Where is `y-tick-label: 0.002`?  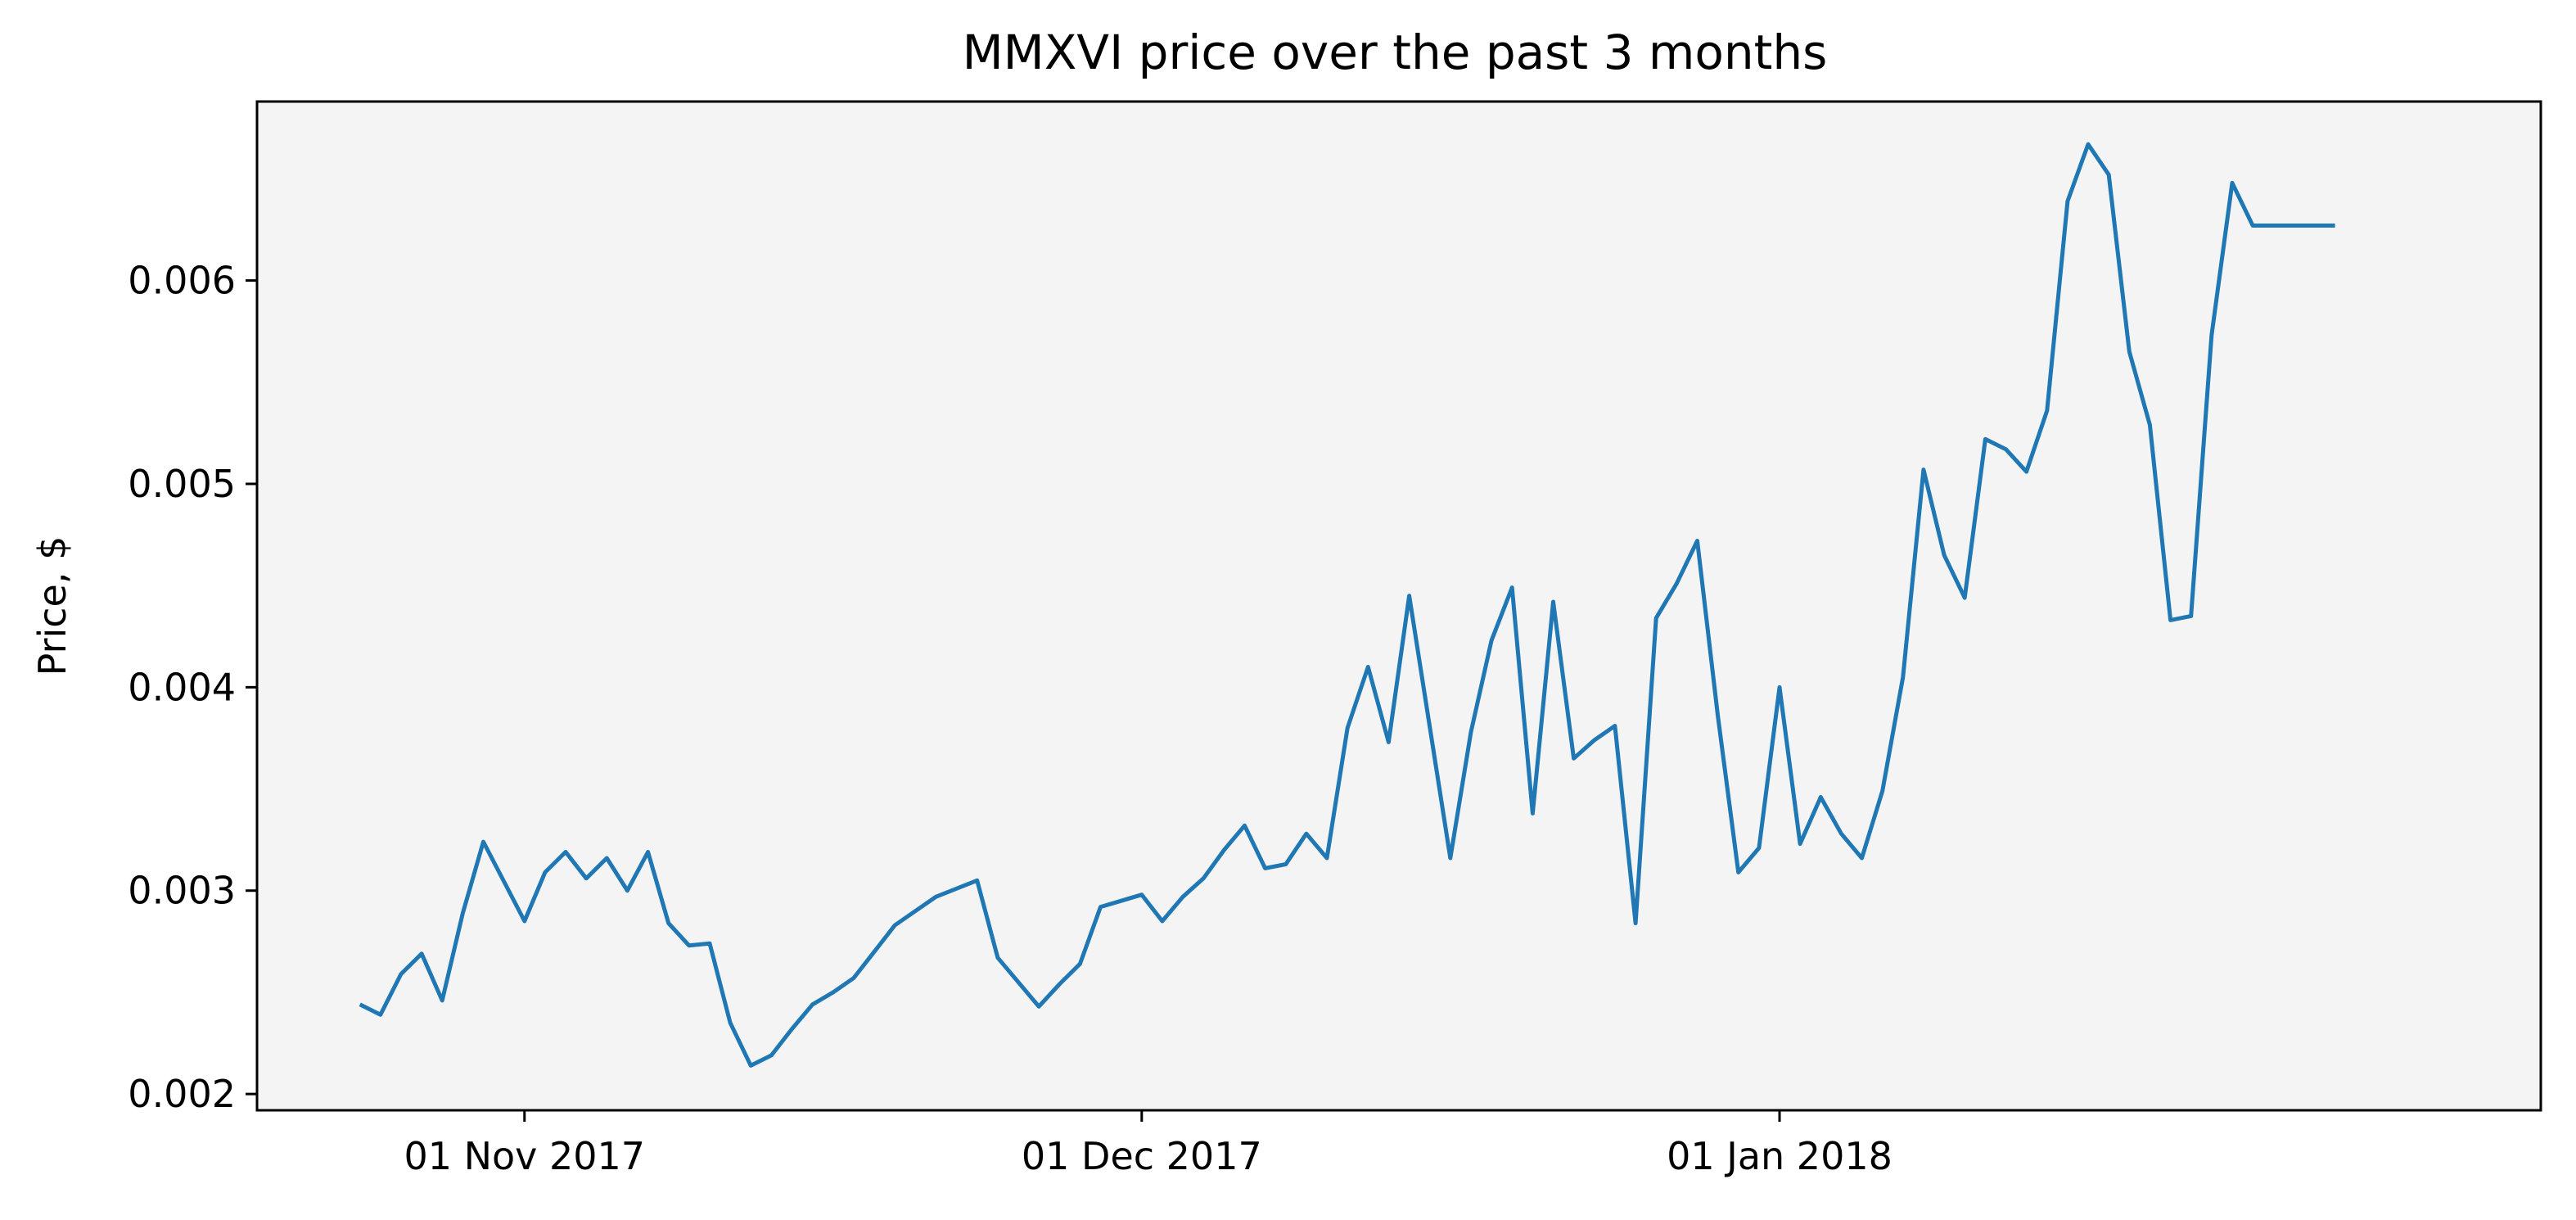
y-tick-label: 0.002 is located at coordinates (182, 1094).